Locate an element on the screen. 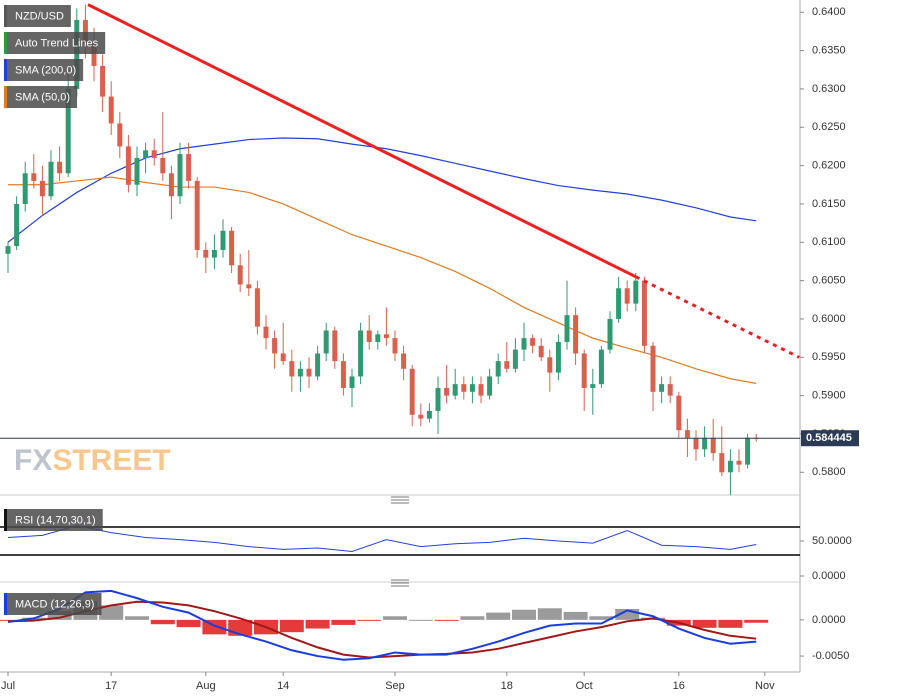 The image size is (898, 697). x-tick-label: 14 is located at coordinates (283, 686).